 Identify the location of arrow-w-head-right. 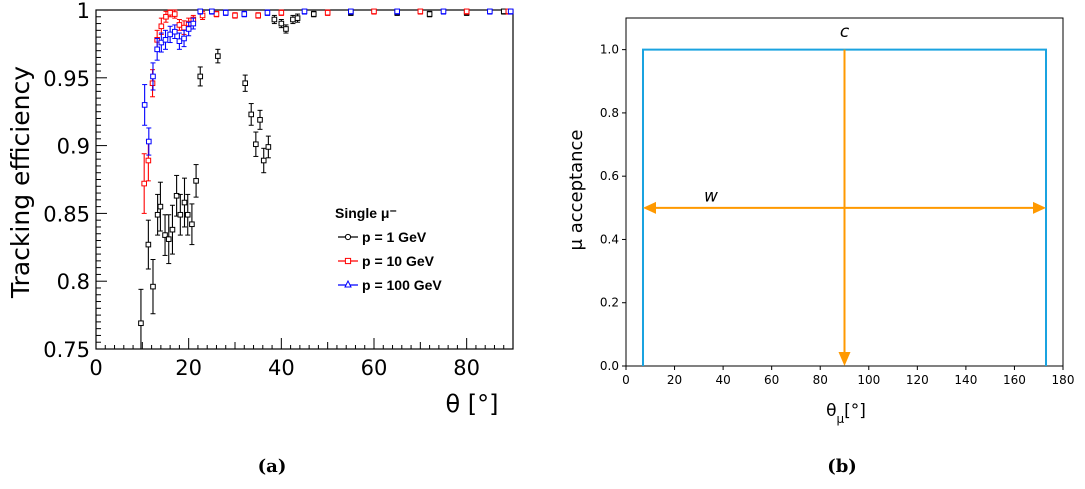
(1040, 207).